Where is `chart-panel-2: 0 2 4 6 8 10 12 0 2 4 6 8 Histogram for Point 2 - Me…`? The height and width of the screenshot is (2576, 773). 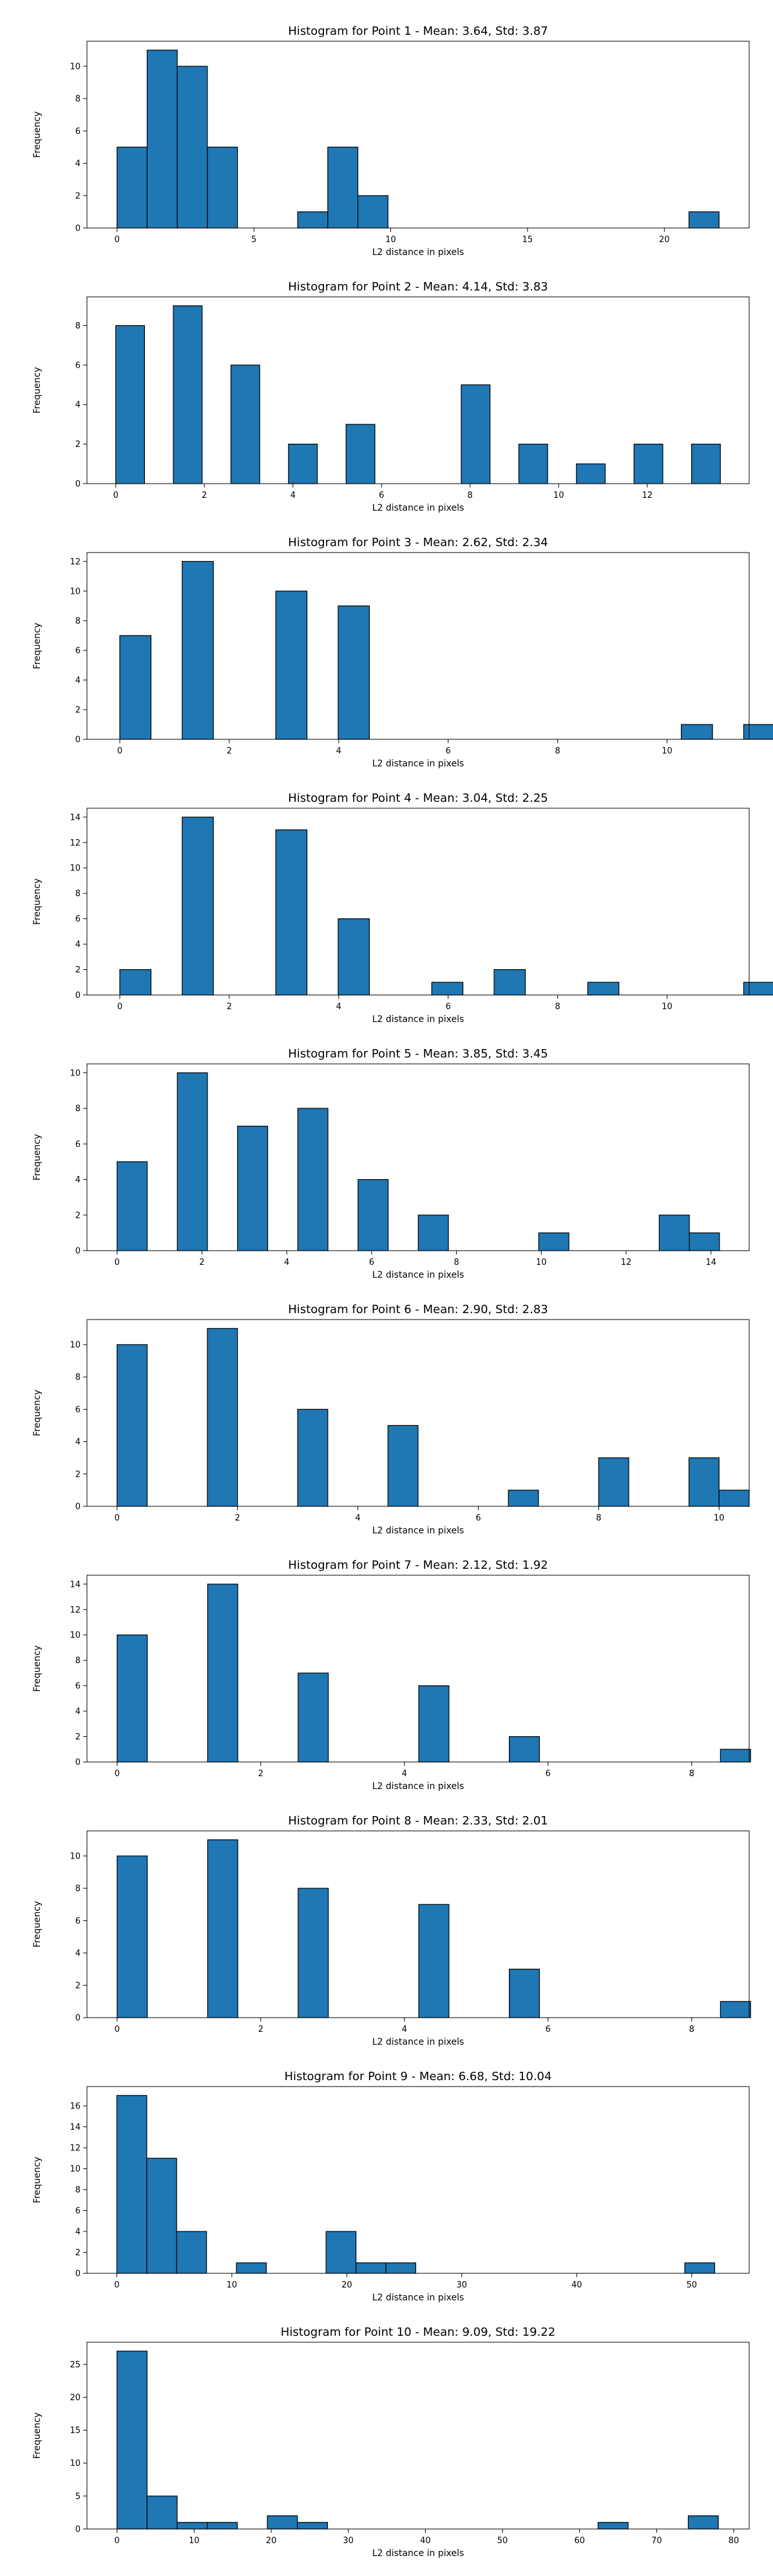
chart-panel-2: 0 2 4 6 8 10 12 0 2 4 6 8 Histogram for Point 2 - Me… is located at coordinates (391, 397).